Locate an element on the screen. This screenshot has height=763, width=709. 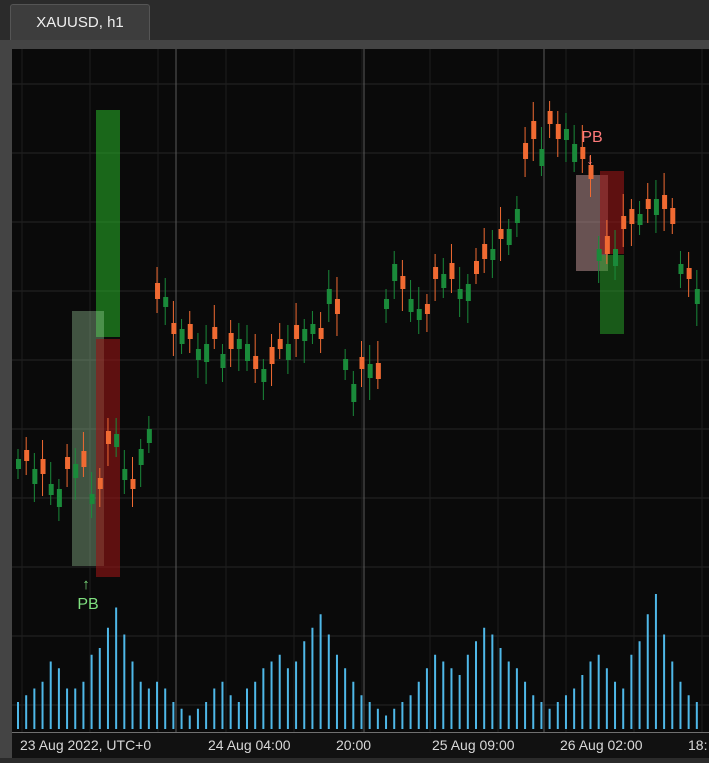
tab-bar: XAUUSD, h1 is located at coordinates (354, 21).